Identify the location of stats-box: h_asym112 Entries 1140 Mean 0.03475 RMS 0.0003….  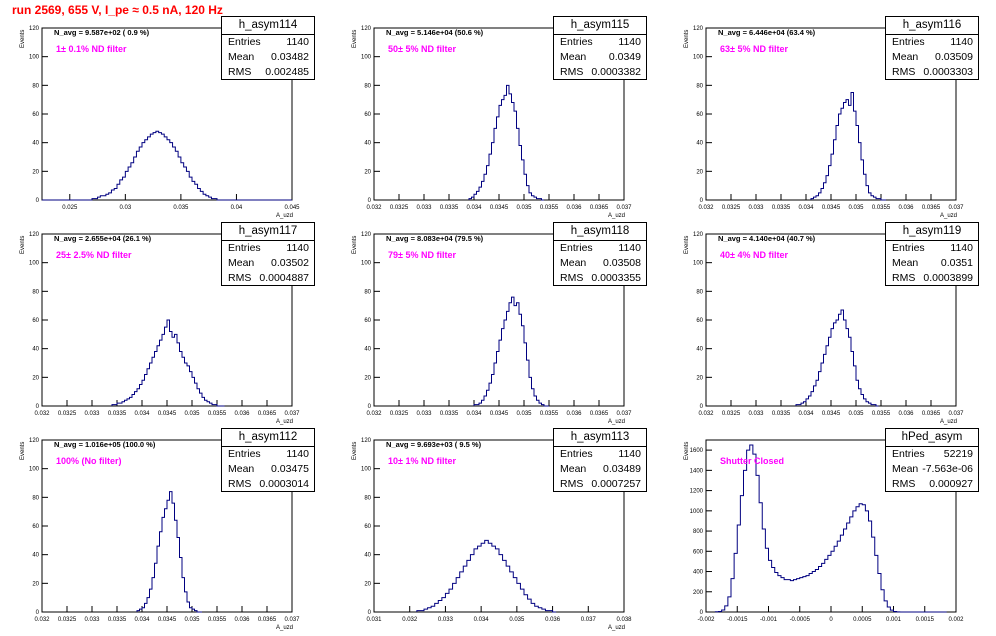
(268, 460).